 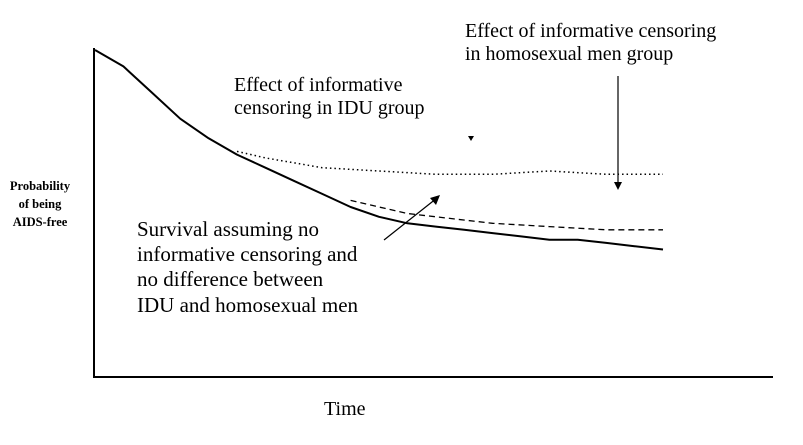 What do you see at coordinates (228, 229) in the screenshot?
I see `annotation-survival-line-1: Survival assuming no` at bounding box center [228, 229].